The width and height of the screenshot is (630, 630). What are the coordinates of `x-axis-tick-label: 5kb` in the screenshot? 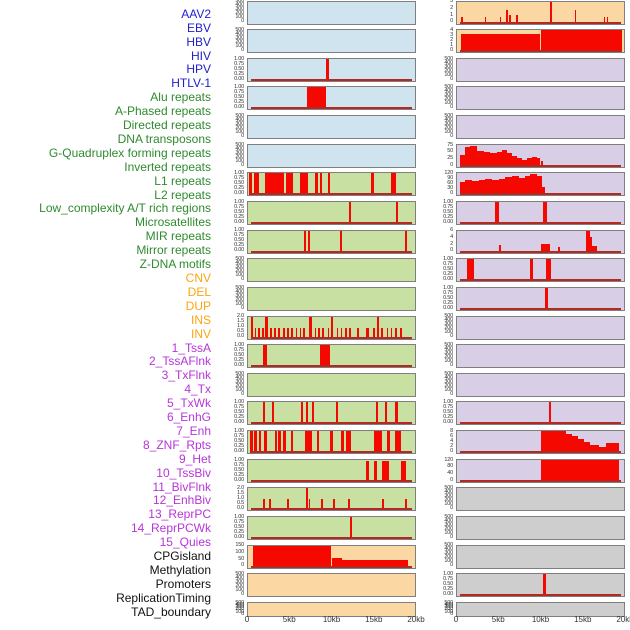 It's located at (289, 619).